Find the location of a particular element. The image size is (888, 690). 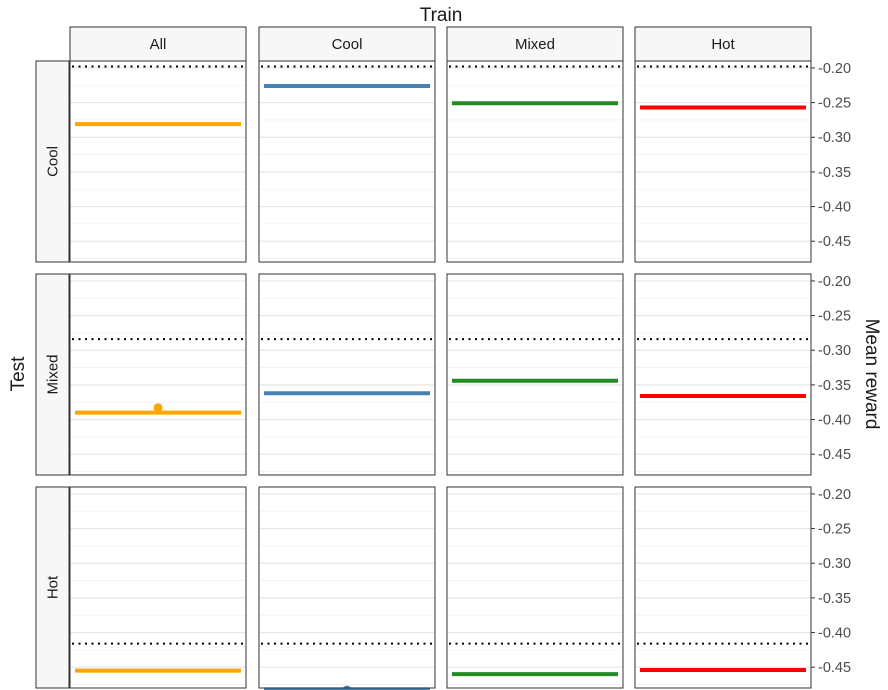

panel-hot-cool is located at coordinates (347, 587).